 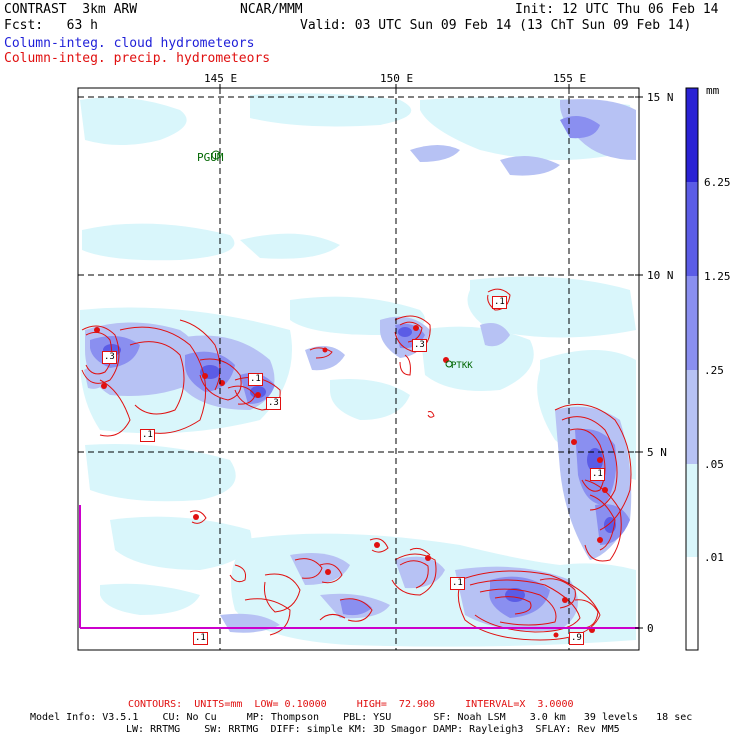 What do you see at coordinates (137, 58) in the screenshot?
I see `precip-field-label: Column-integ. precip. hydrometeors` at bounding box center [137, 58].